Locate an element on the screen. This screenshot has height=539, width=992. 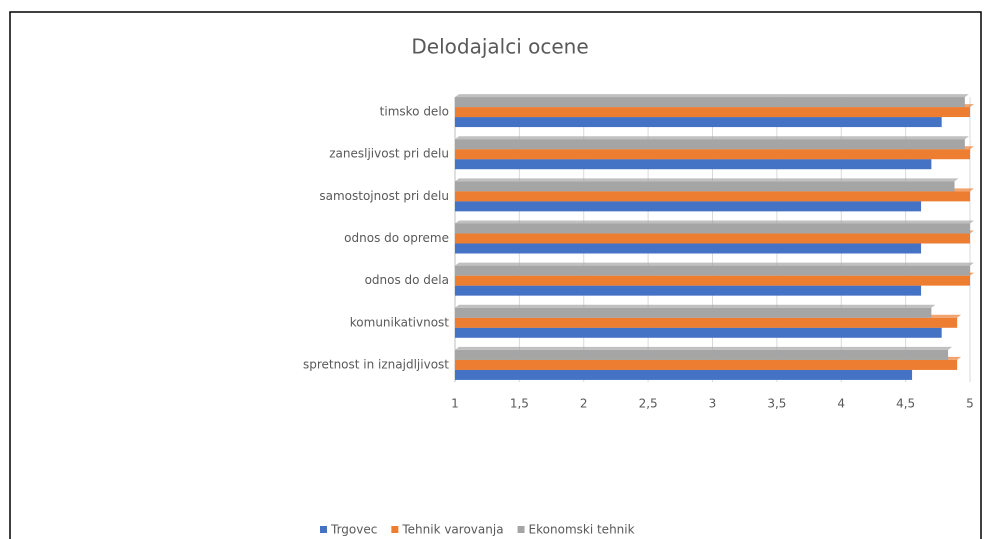
x-tick-label: 2 is located at coordinates (584, 404).